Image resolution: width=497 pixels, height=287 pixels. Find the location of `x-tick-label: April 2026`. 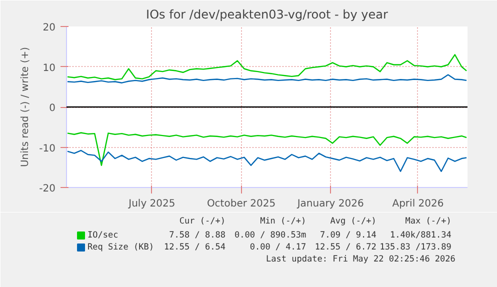

x-tick-label: April 2026 is located at coordinates (418, 204).